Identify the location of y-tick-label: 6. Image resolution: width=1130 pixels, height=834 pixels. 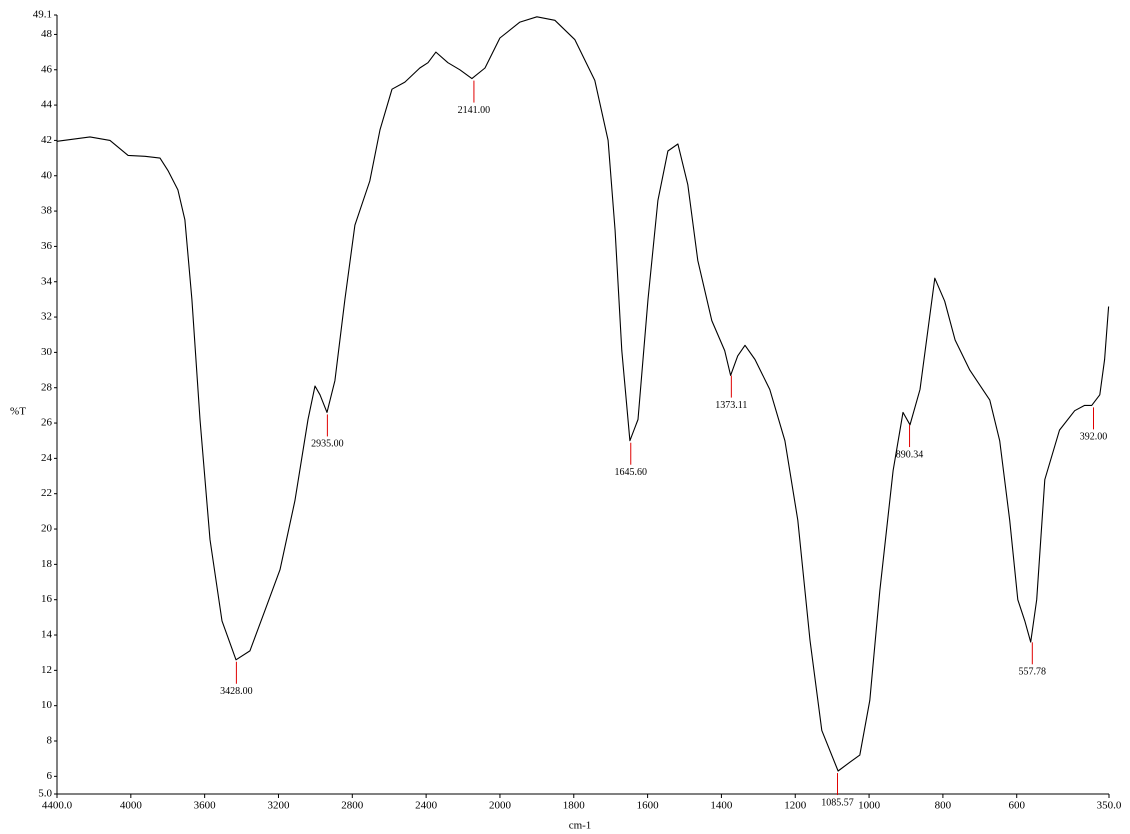
(50, 776).